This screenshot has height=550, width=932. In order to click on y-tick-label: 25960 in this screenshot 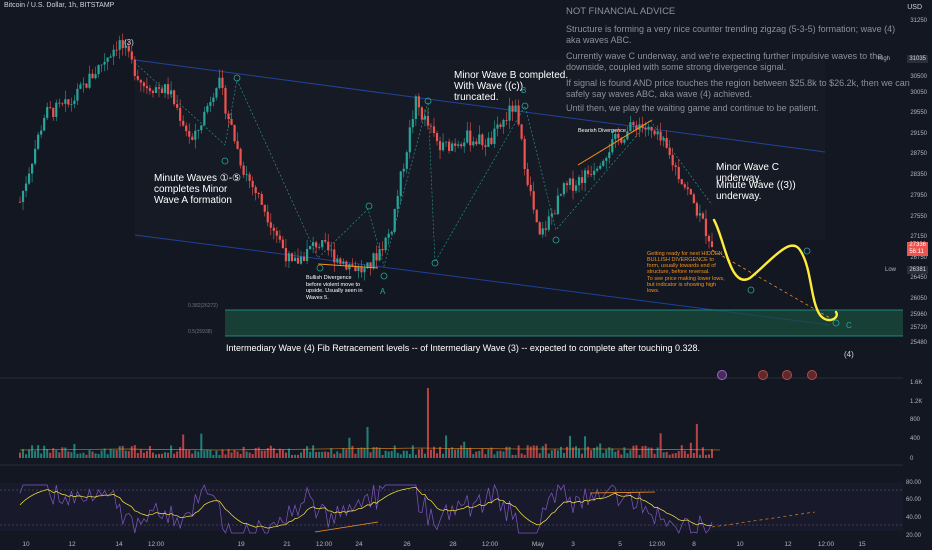, I will do `click(918, 315)`.